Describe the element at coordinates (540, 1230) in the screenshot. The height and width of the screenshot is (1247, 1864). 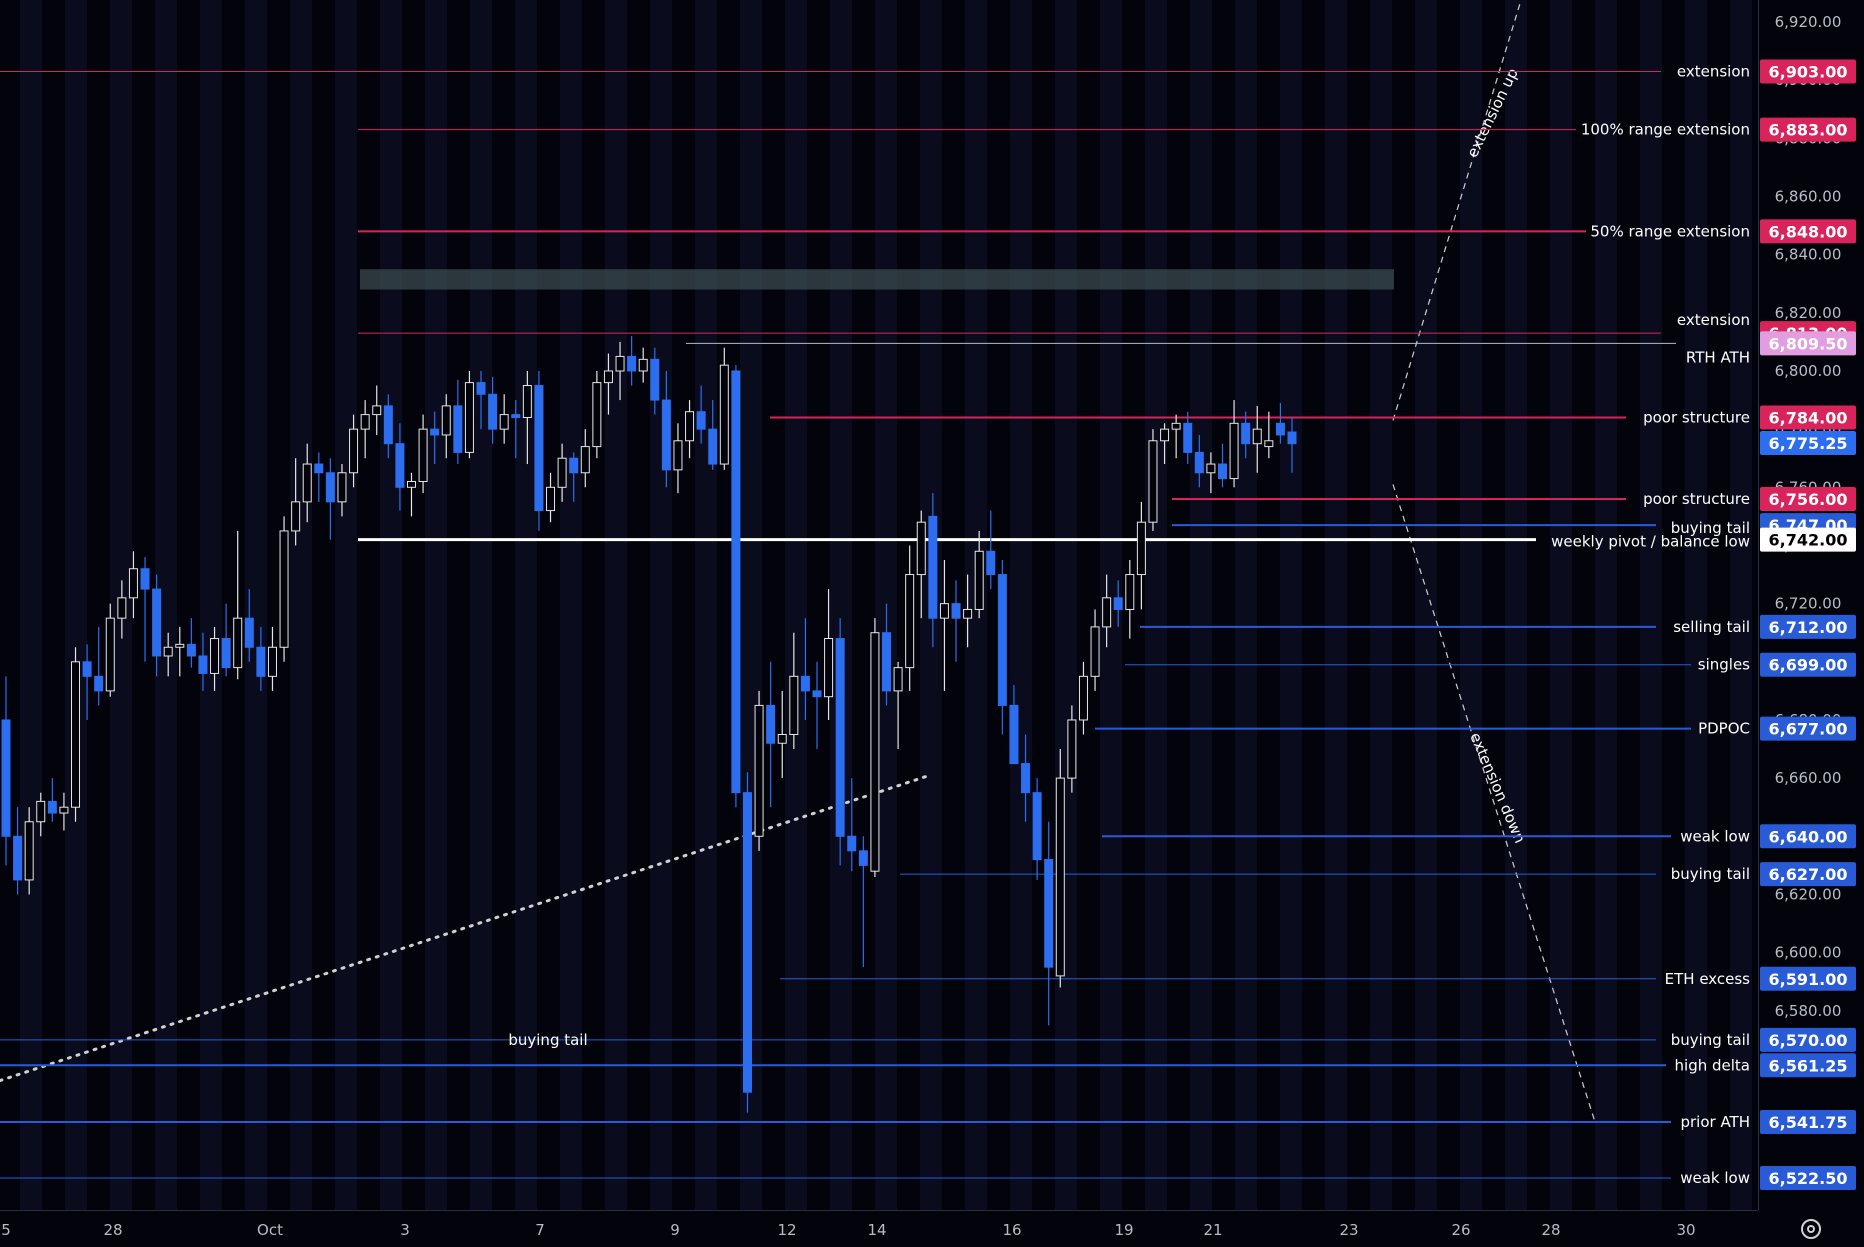
I see `date-tick-label: 7` at that location.